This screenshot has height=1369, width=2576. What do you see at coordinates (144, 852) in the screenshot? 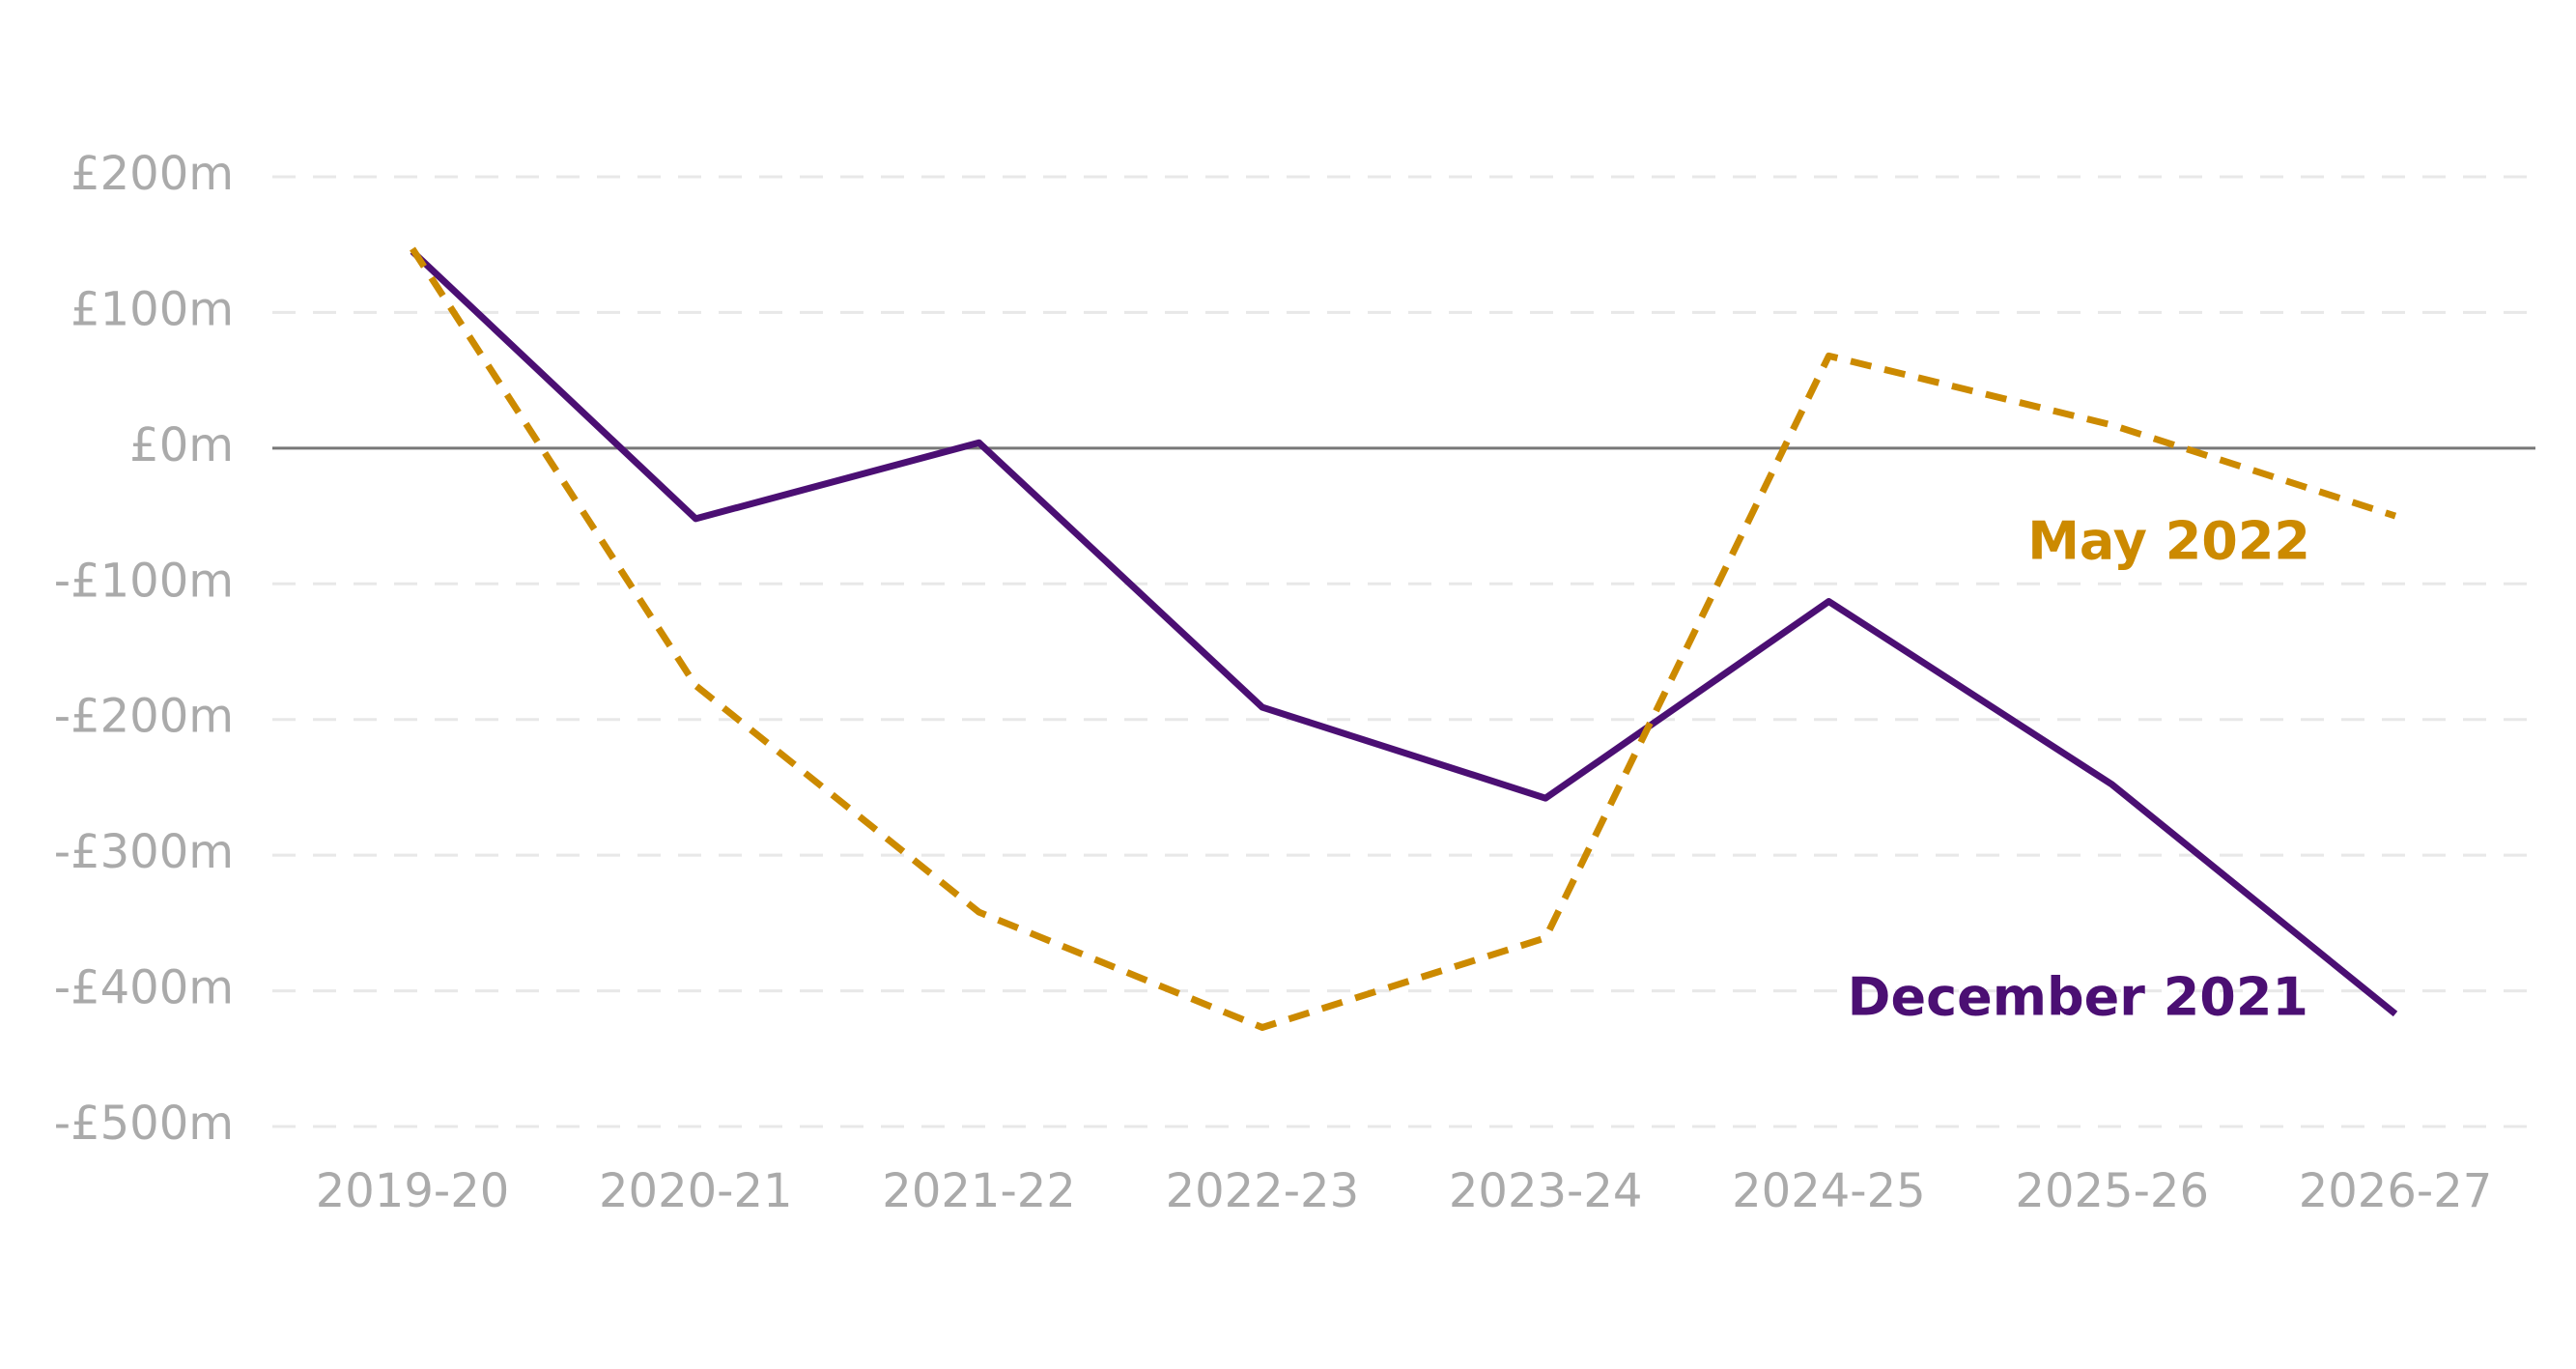
I see `y-tick-label: -£300m` at bounding box center [144, 852].